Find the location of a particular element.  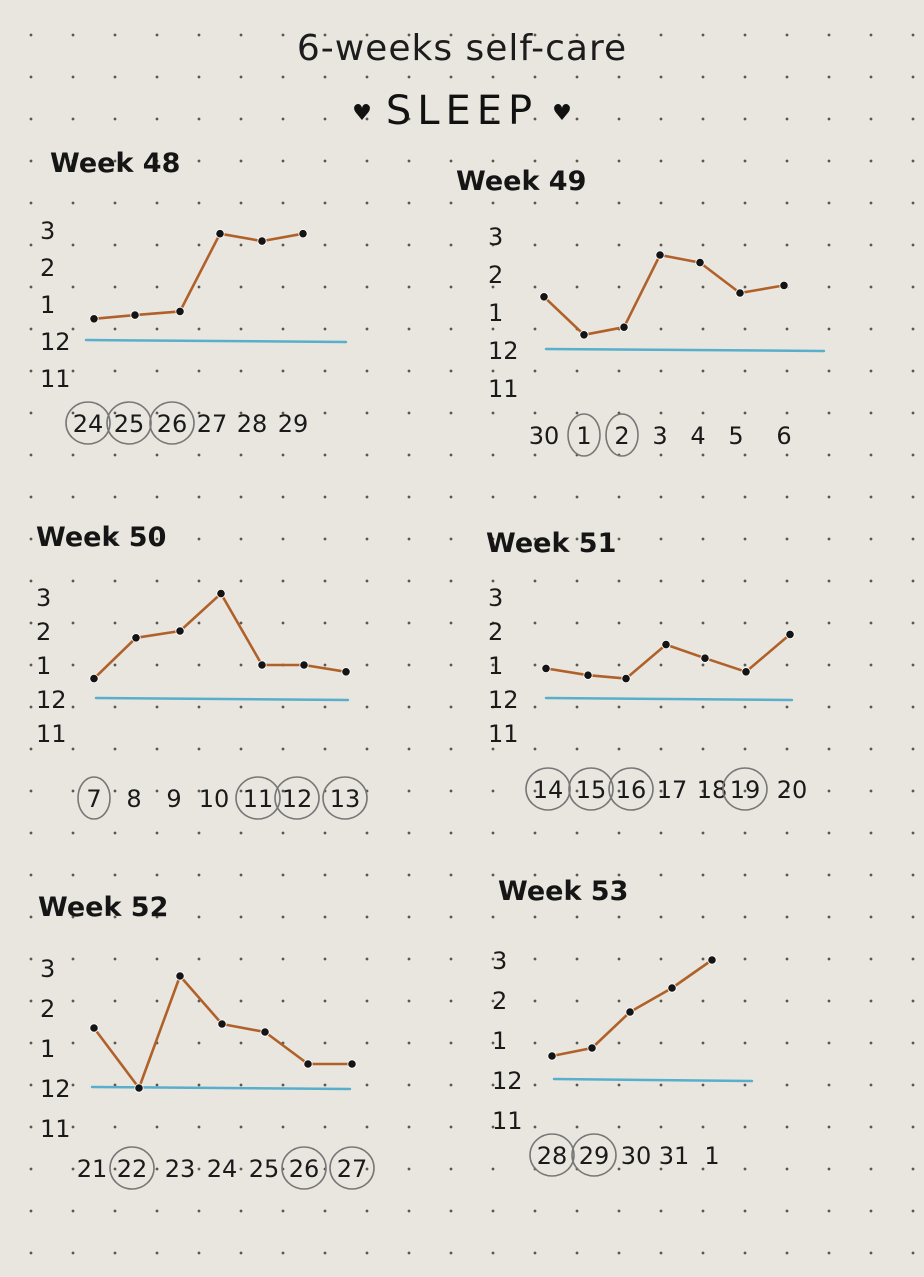

x-day-label: 13 is located at coordinates (345, 799).